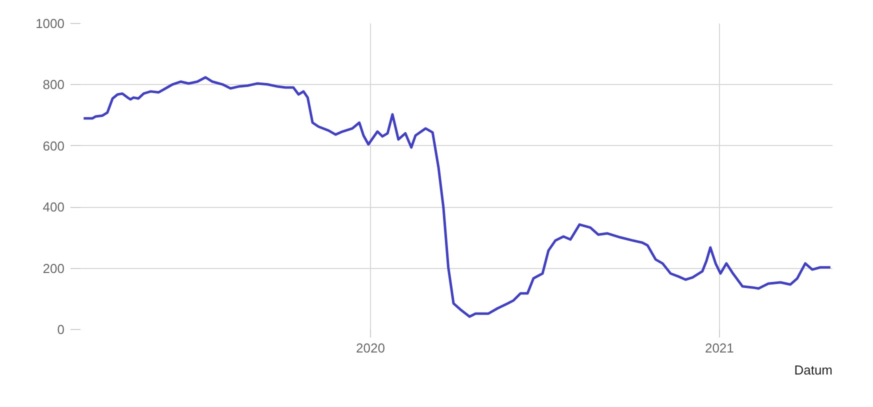  Describe the element at coordinates (61, 329) in the screenshot. I see `y-tick-label: 0` at that location.